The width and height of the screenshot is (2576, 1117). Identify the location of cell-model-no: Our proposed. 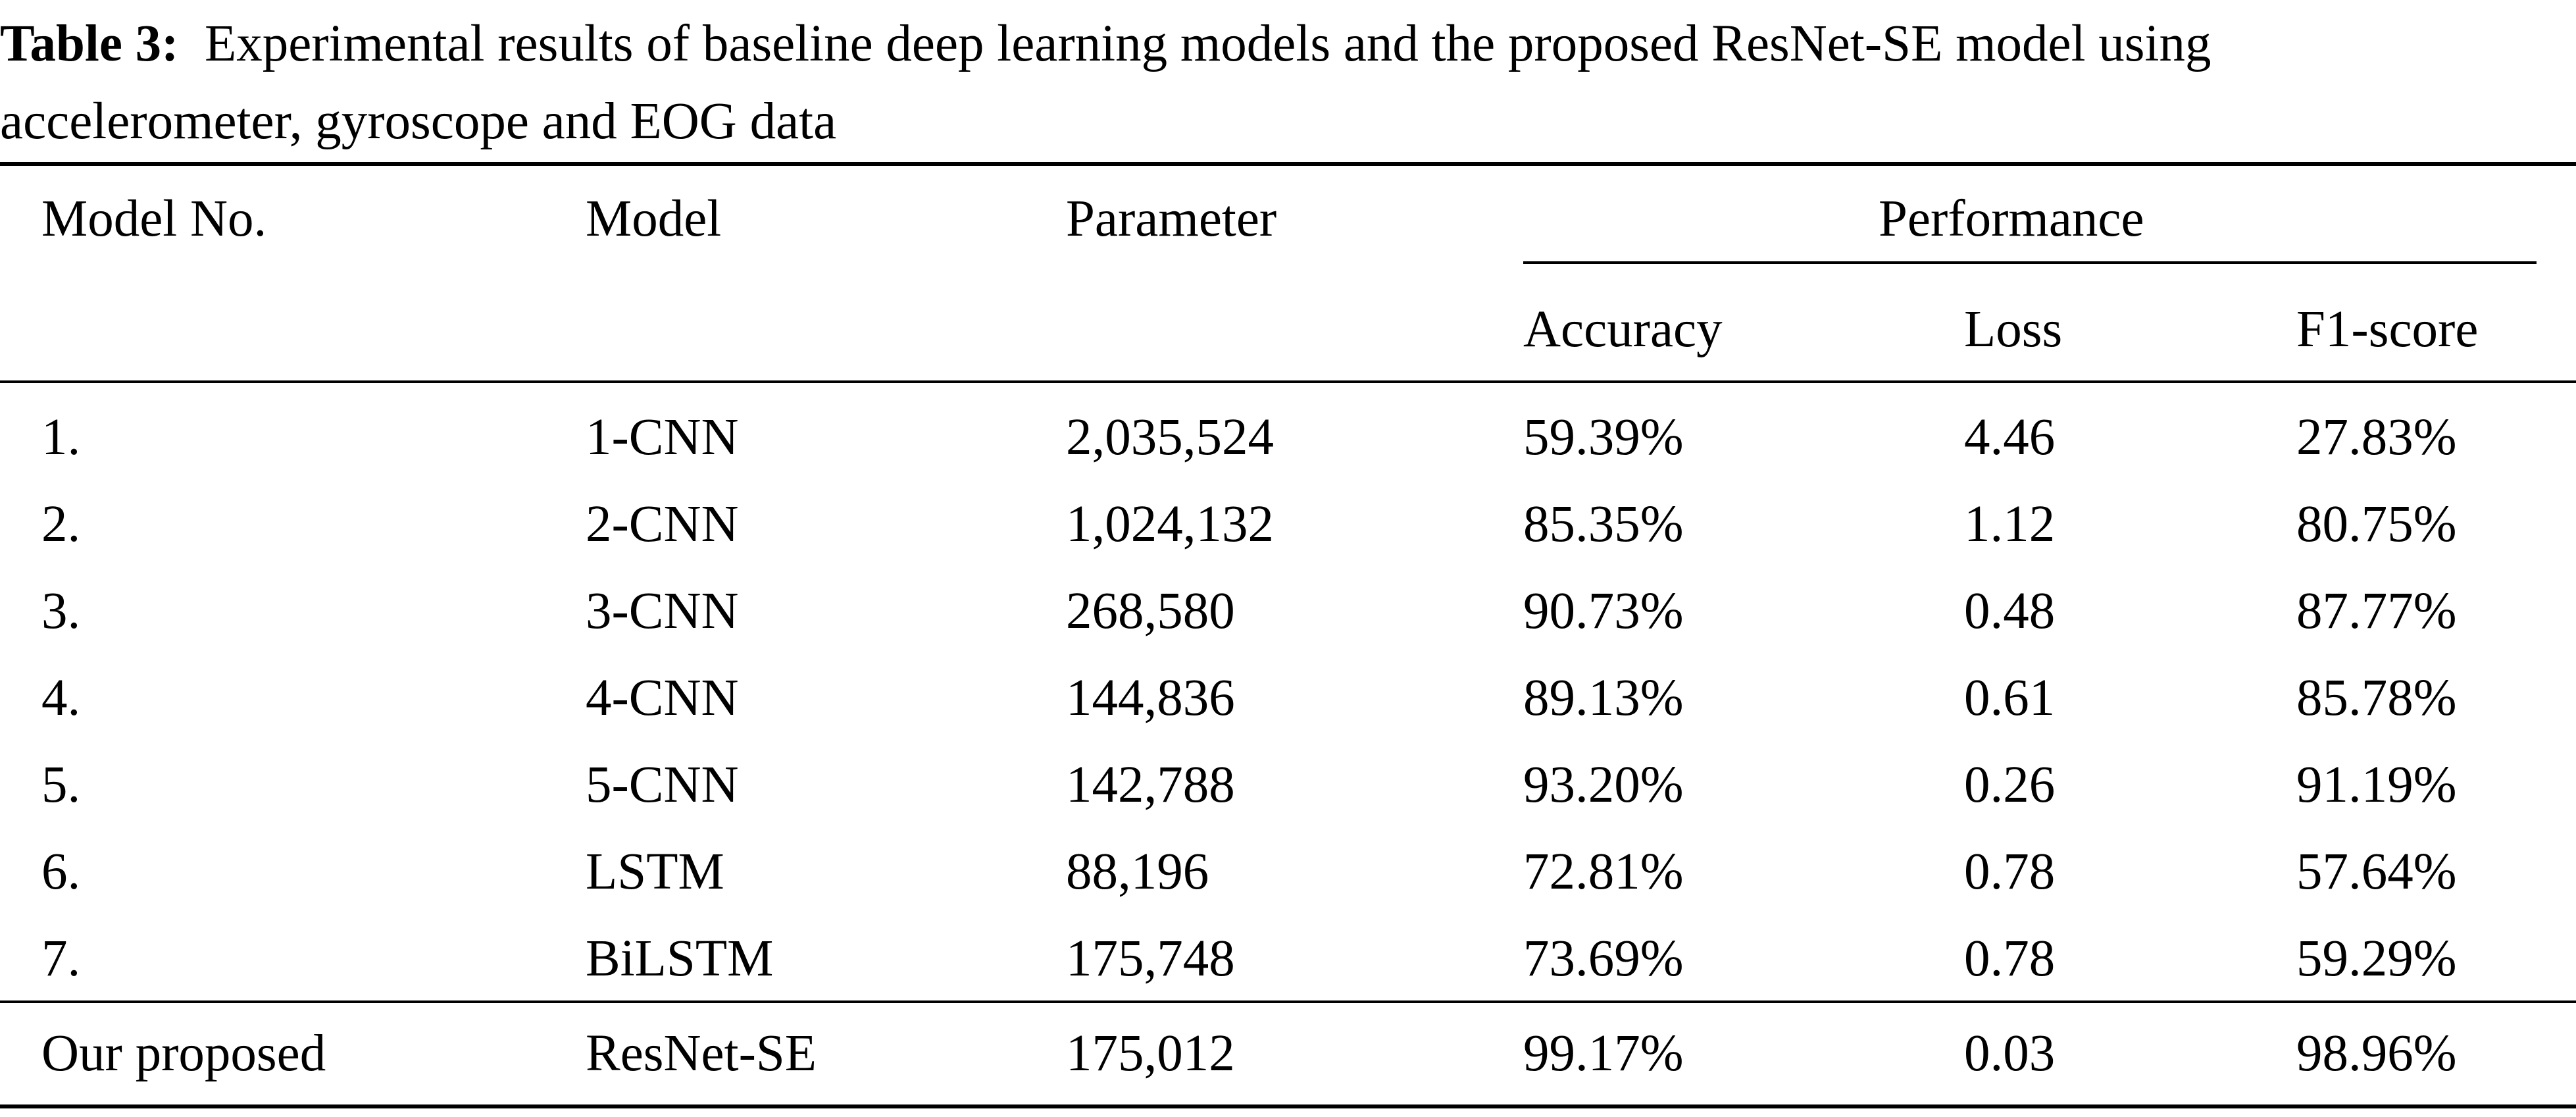
(183, 1053).